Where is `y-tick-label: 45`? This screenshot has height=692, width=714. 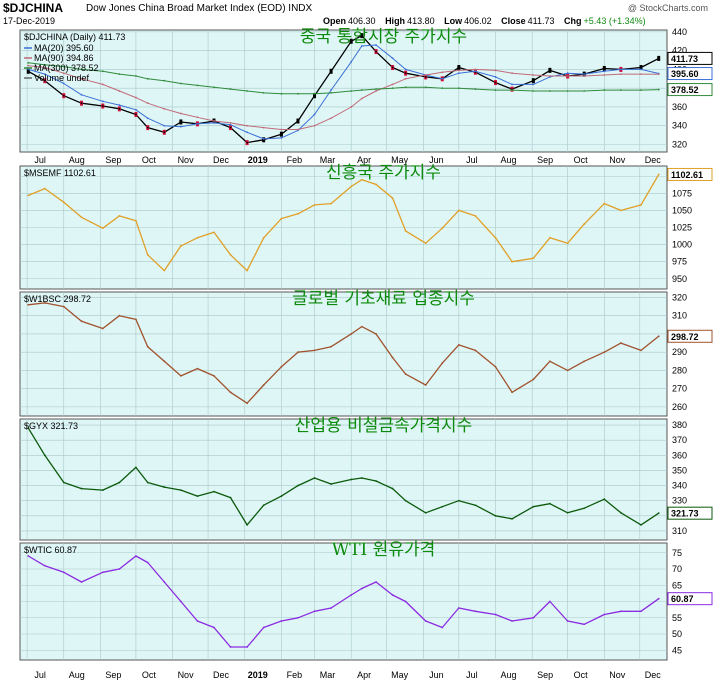
y-tick-label: 45 is located at coordinates (677, 650).